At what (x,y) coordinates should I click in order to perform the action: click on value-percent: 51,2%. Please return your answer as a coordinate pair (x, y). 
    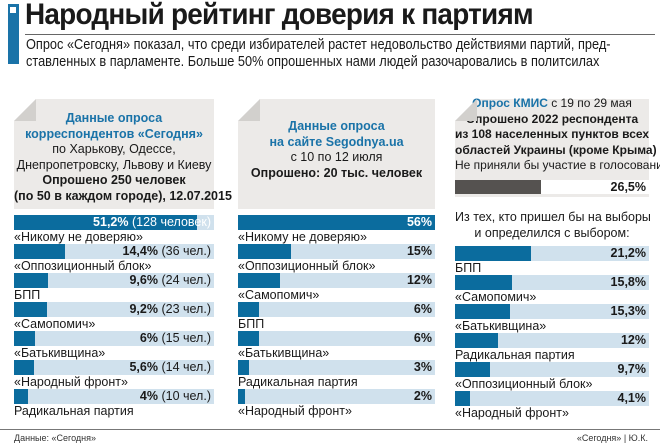
    Looking at the image, I should click on (111, 222).